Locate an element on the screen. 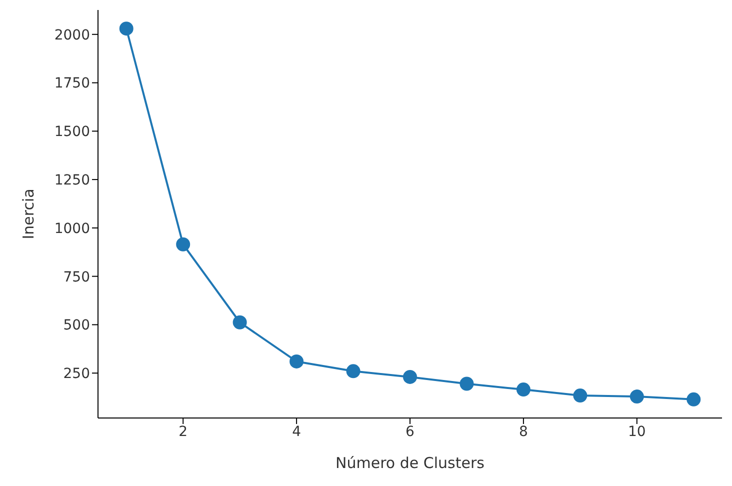  x-tick-label: 8 is located at coordinates (523, 432).